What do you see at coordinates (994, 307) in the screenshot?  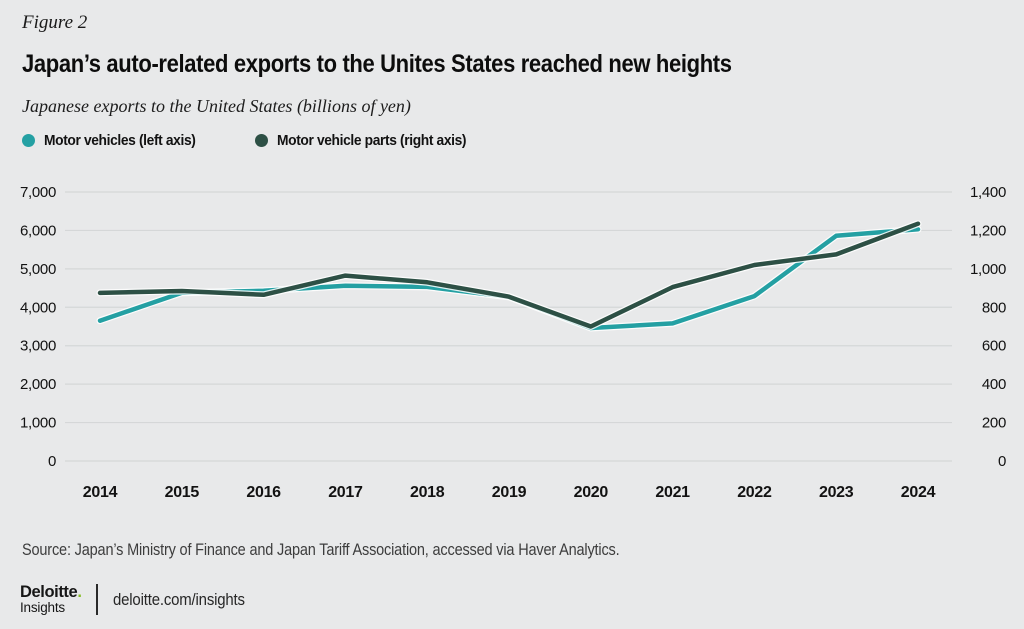 I see `svg-text: 800` at bounding box center [994, 307].